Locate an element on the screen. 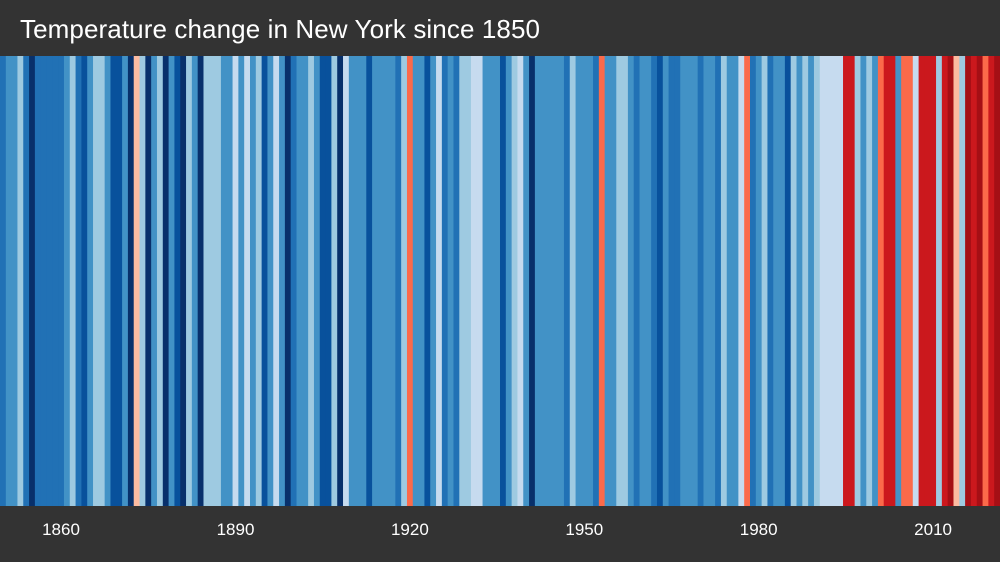 This screenshot has width=1000, height=562. stripe-1929 is located at coordinates (462, 281).